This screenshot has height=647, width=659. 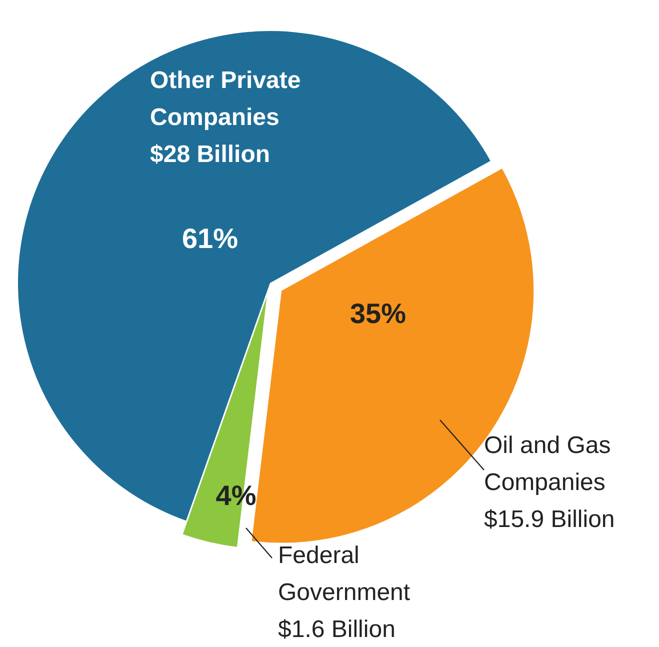 I want to click on data-label: $28 Billion, so click(x=210, y=154).